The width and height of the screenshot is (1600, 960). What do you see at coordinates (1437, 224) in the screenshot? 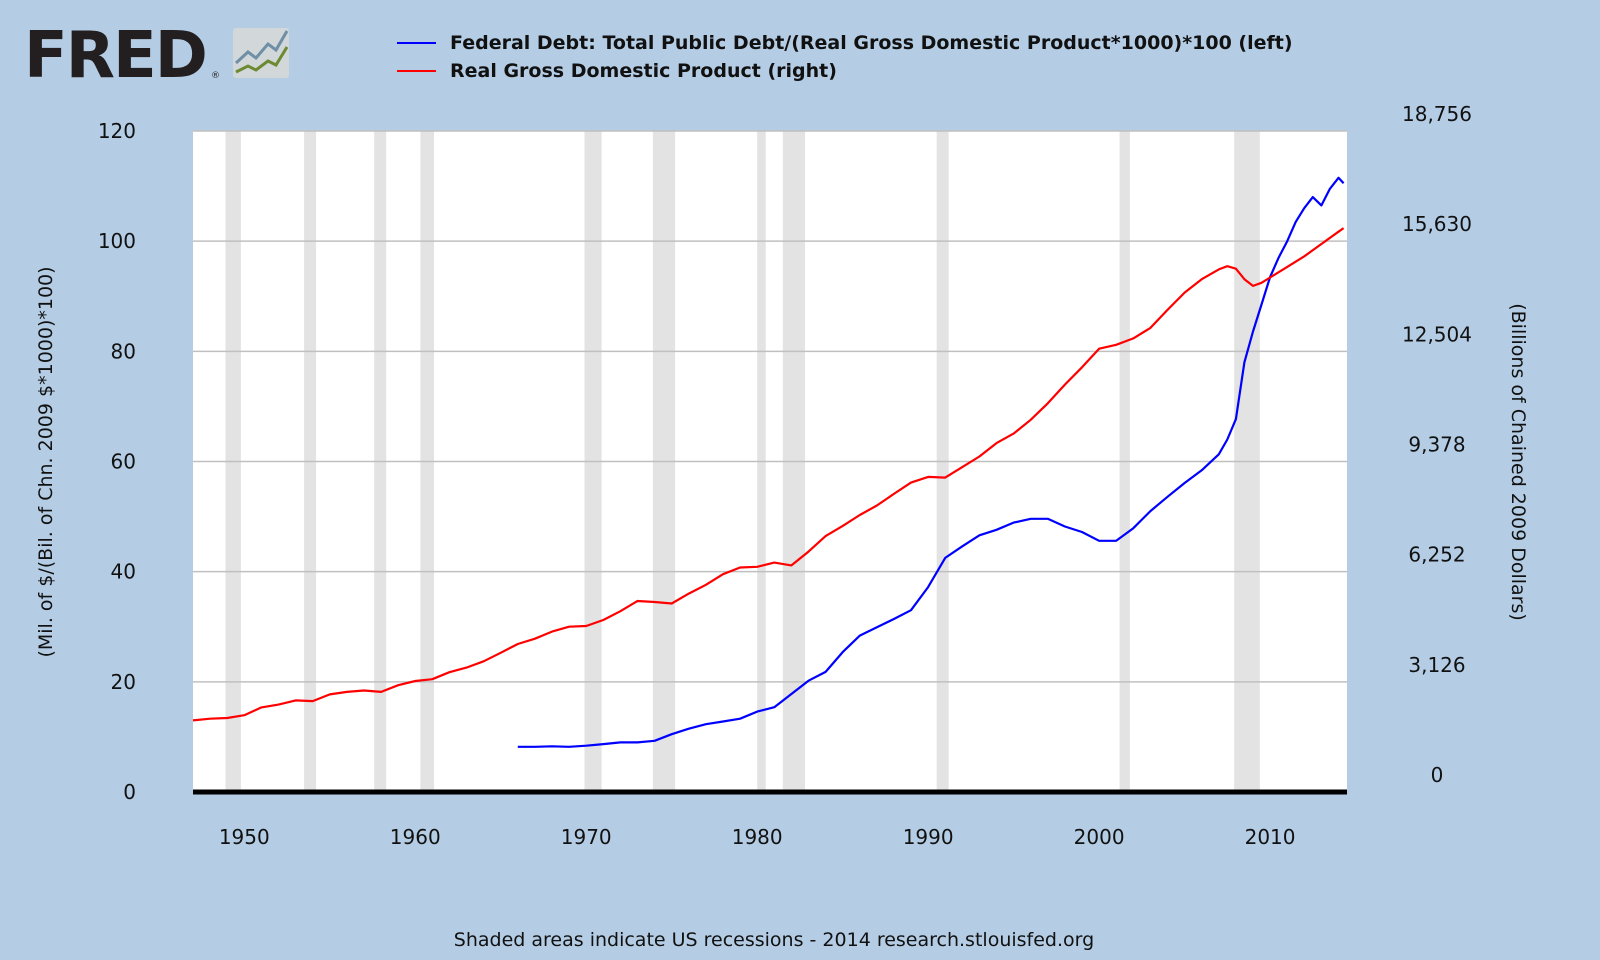
I see `y-right-tick-label: 15,630` at bounding box center [1437, 224].